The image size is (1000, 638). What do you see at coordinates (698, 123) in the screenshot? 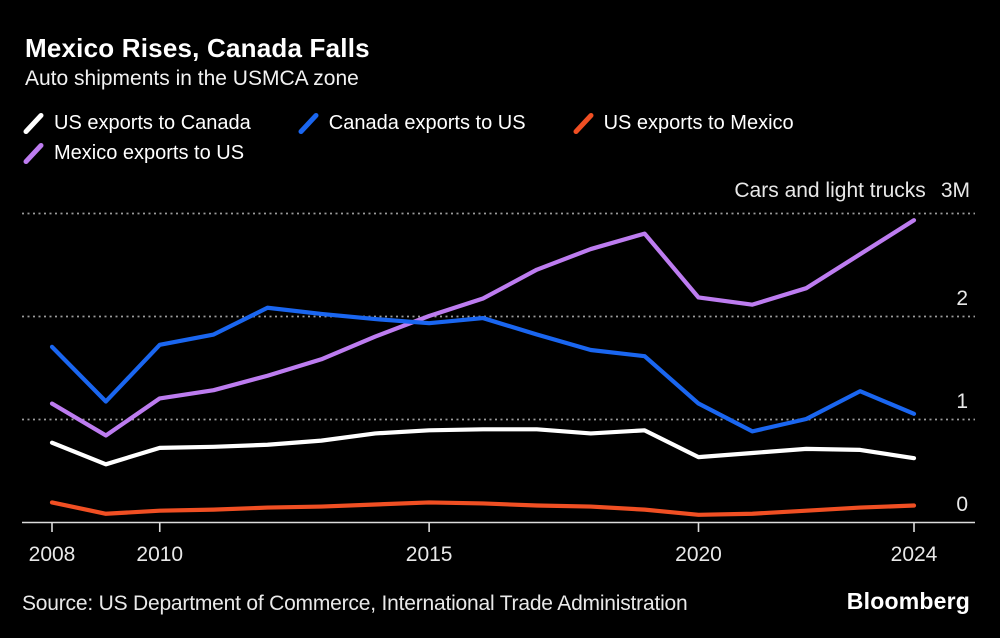
I see `legend-label: US exports to Mexico` at bounding box center [698, 123].